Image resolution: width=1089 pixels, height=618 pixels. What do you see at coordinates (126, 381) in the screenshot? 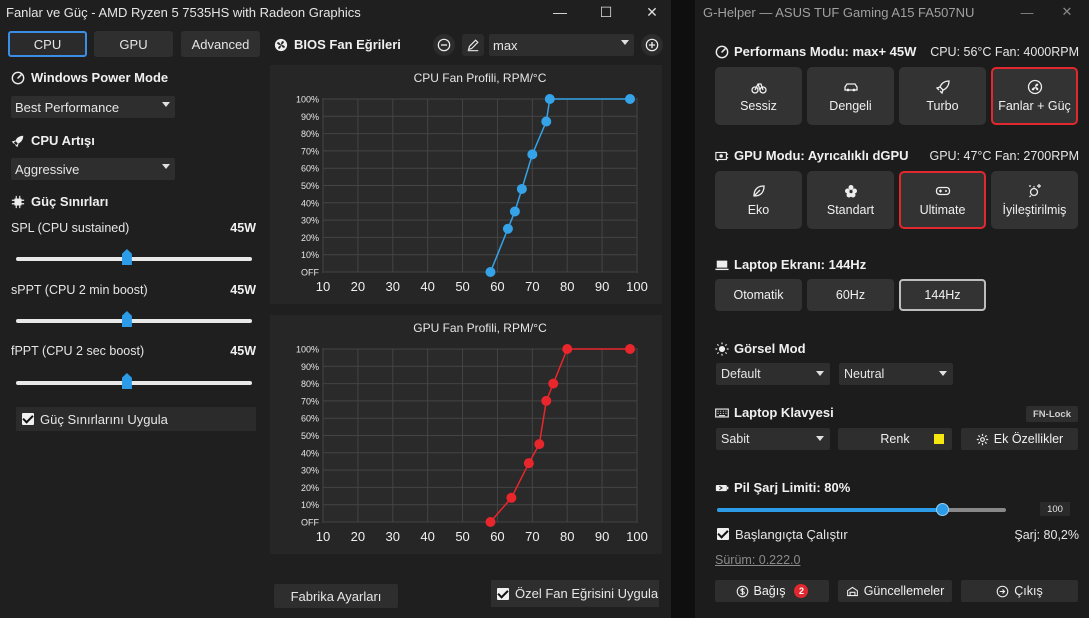
I see `fppt-slider-thumb` at bounding box center [126, 381].